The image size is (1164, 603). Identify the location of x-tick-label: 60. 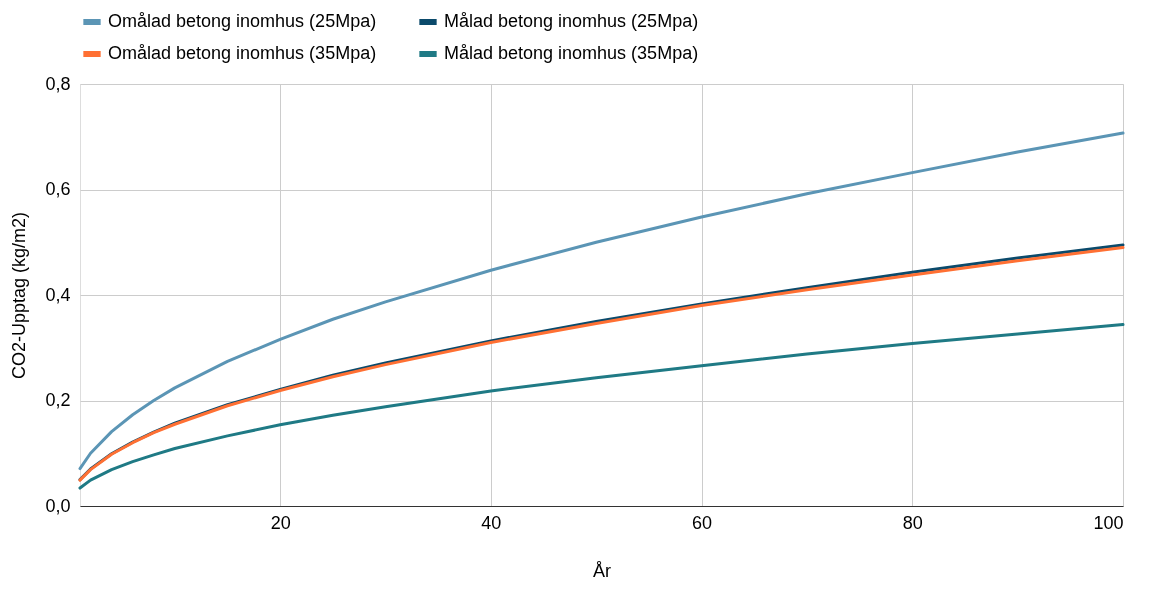
(702, 522).